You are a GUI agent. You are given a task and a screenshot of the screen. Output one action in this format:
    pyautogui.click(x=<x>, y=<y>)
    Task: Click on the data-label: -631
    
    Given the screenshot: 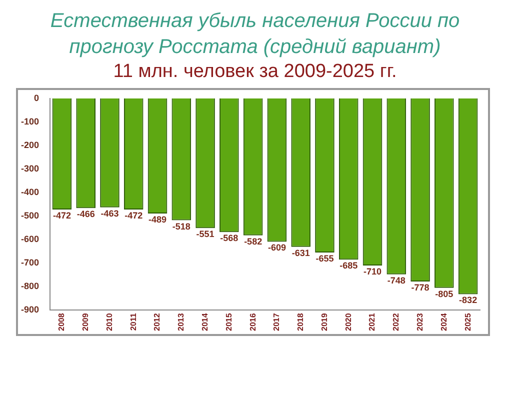 What is the action you would take?
    pyautogui.click(x=301, y=253)
    